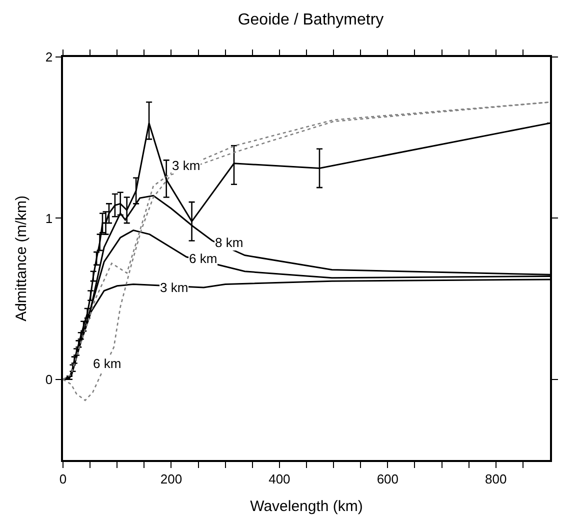 This screenshot has width=565, height=522. I want to click on x-tick-label: 0, so click(63, 478).